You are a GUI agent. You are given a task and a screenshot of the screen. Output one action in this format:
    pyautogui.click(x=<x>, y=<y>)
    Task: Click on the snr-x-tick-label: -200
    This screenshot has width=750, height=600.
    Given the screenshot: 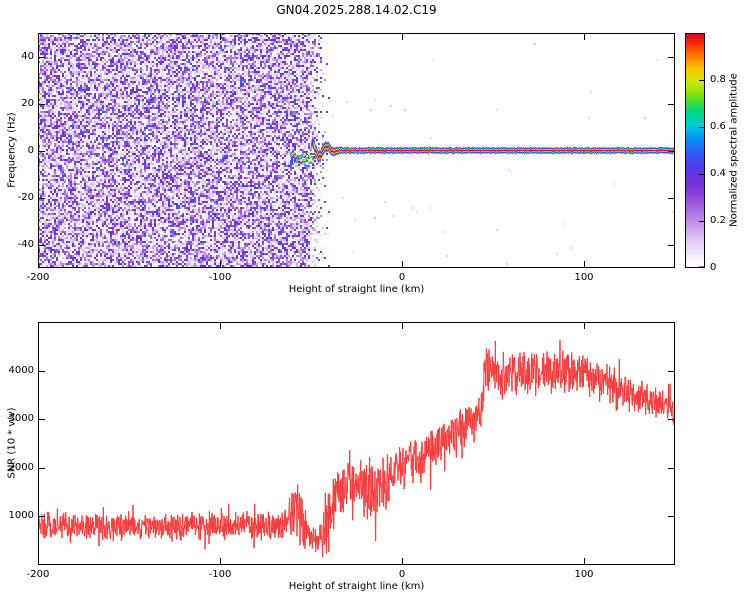 What is the action you would take?
    pyautogui.click(x=38, y=574)
    